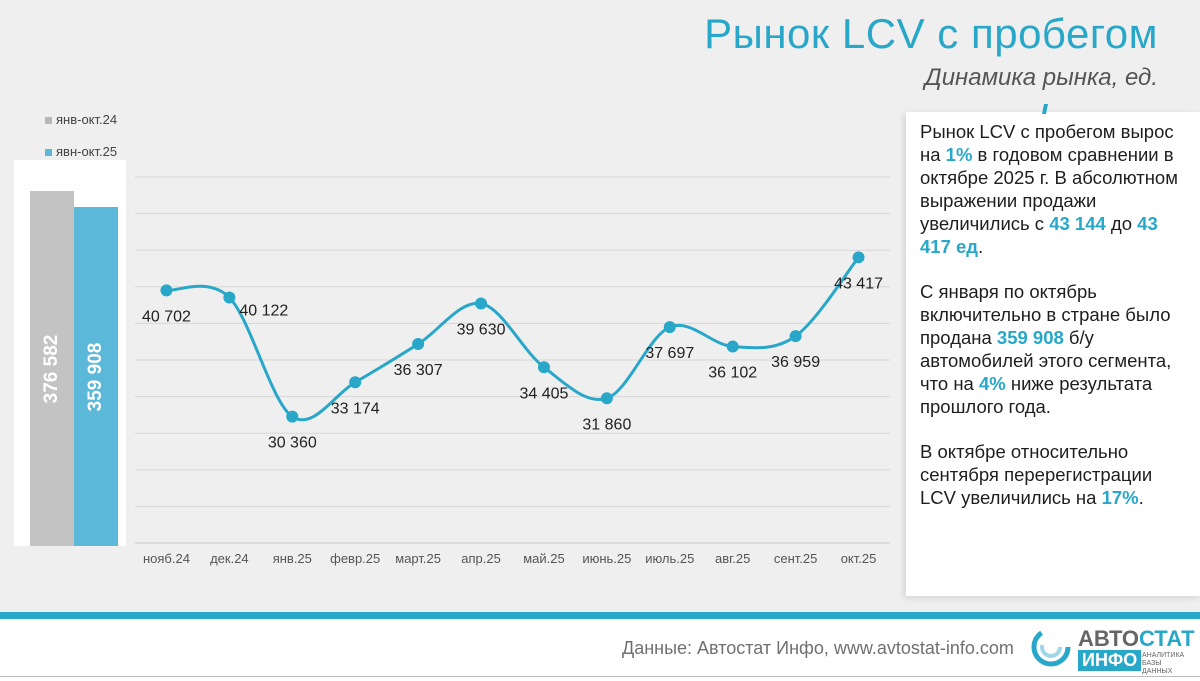 The image size is (1200, 681). I want to click on legend-swatch-2024, so click(48, 120).